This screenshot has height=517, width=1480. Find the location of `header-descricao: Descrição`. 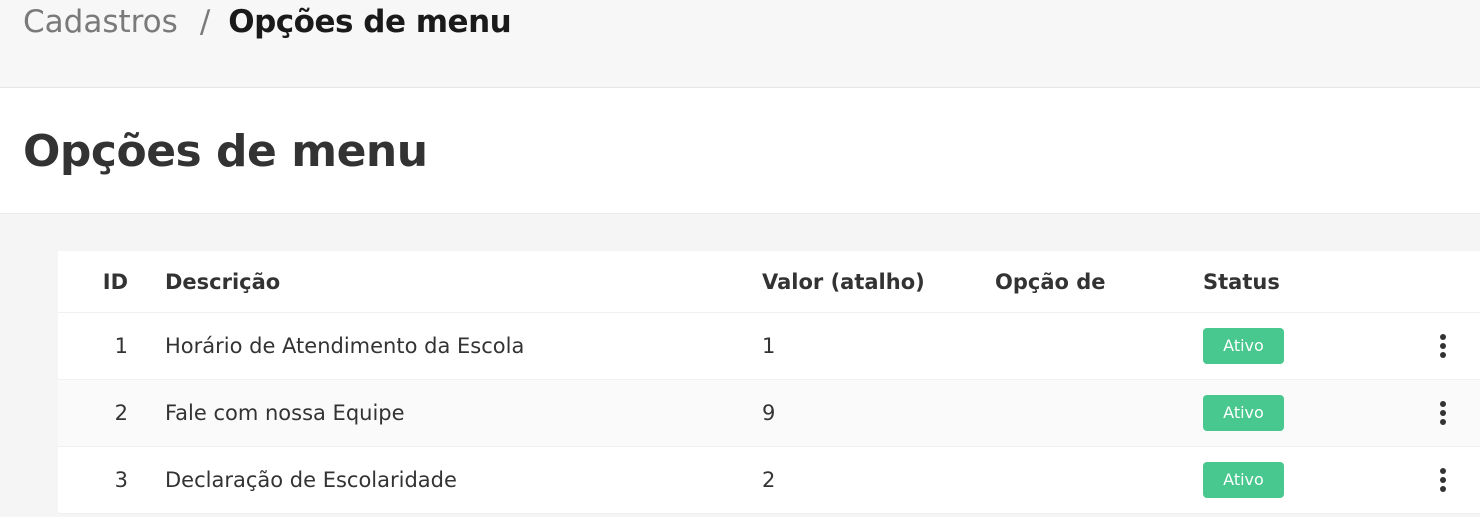

header-descricao: Descrição is located at coordinates (223, 281).